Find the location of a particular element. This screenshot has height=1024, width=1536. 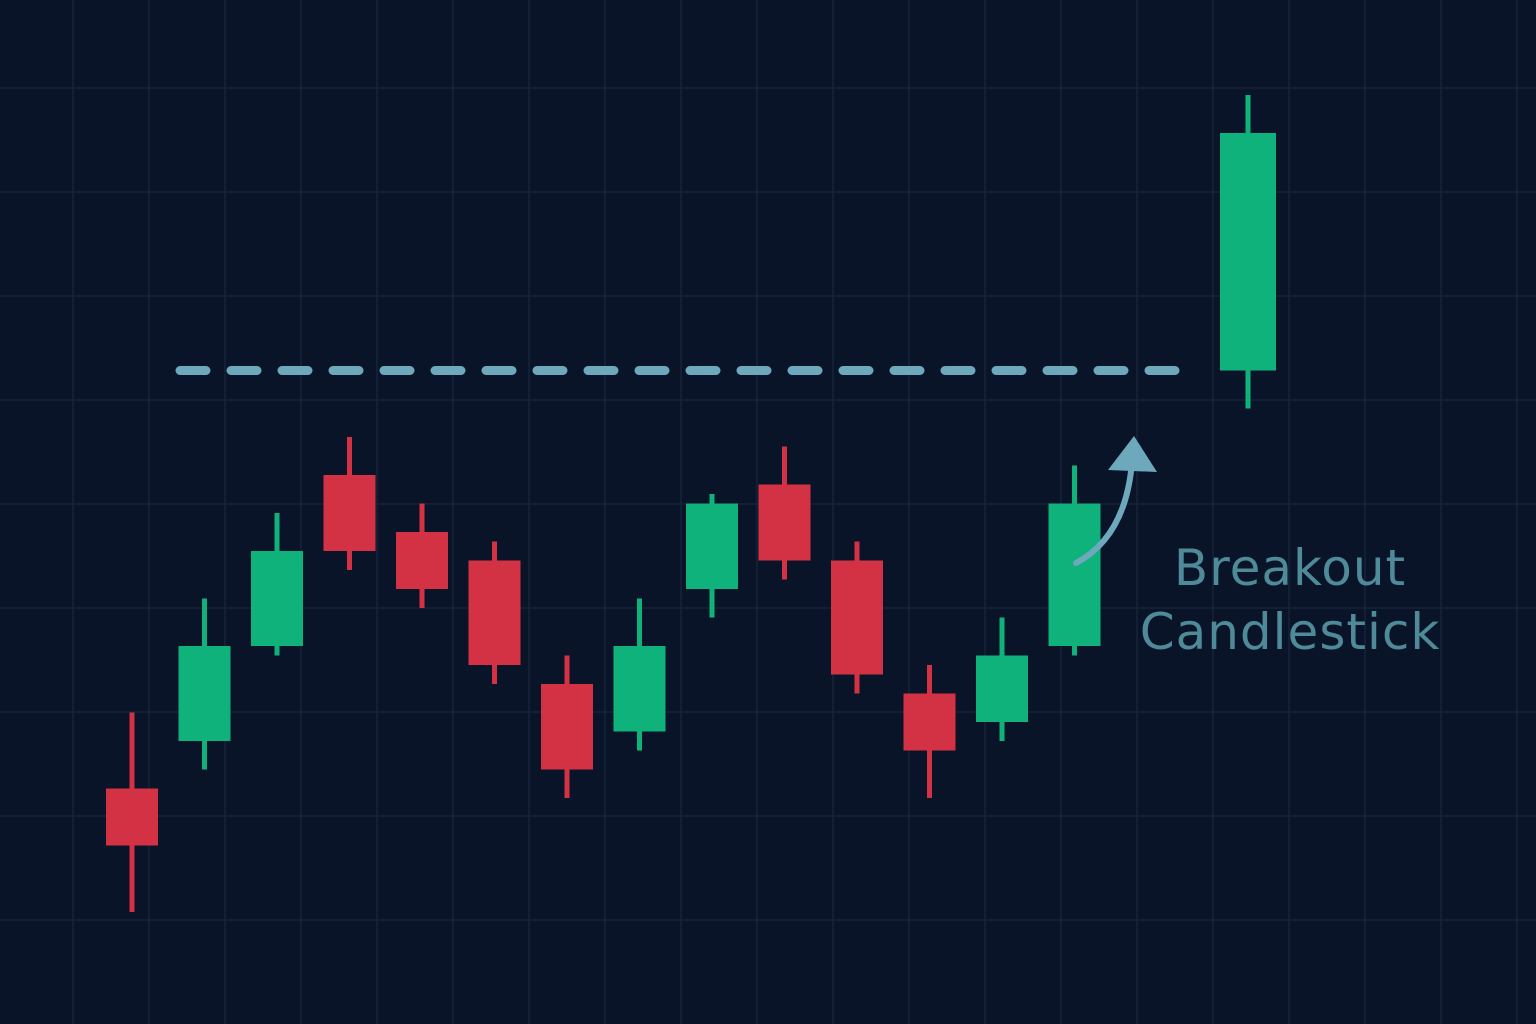

annotation-line-2: Candlestick is located at coordinates (1290, 632).